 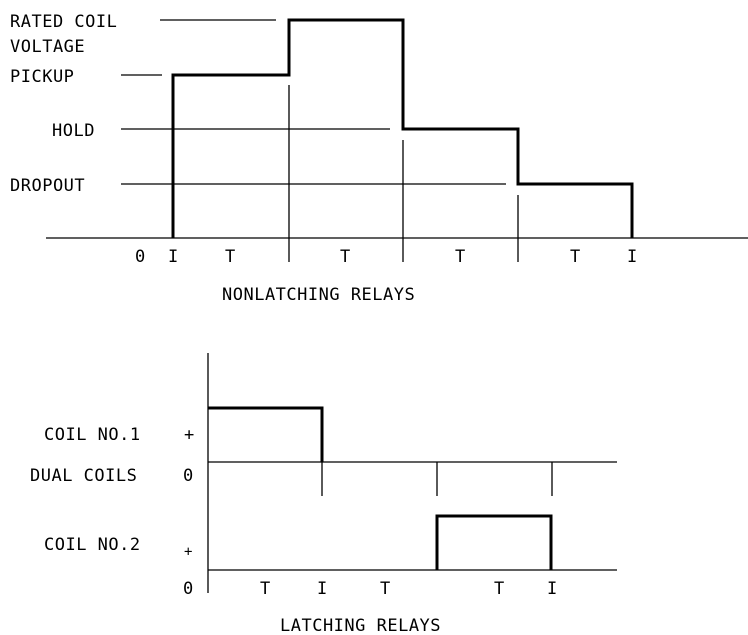 What do you see at coordinates (494, 542) in the screenshot?
I see `coil2-pulse` at bounding box center [494, 542].